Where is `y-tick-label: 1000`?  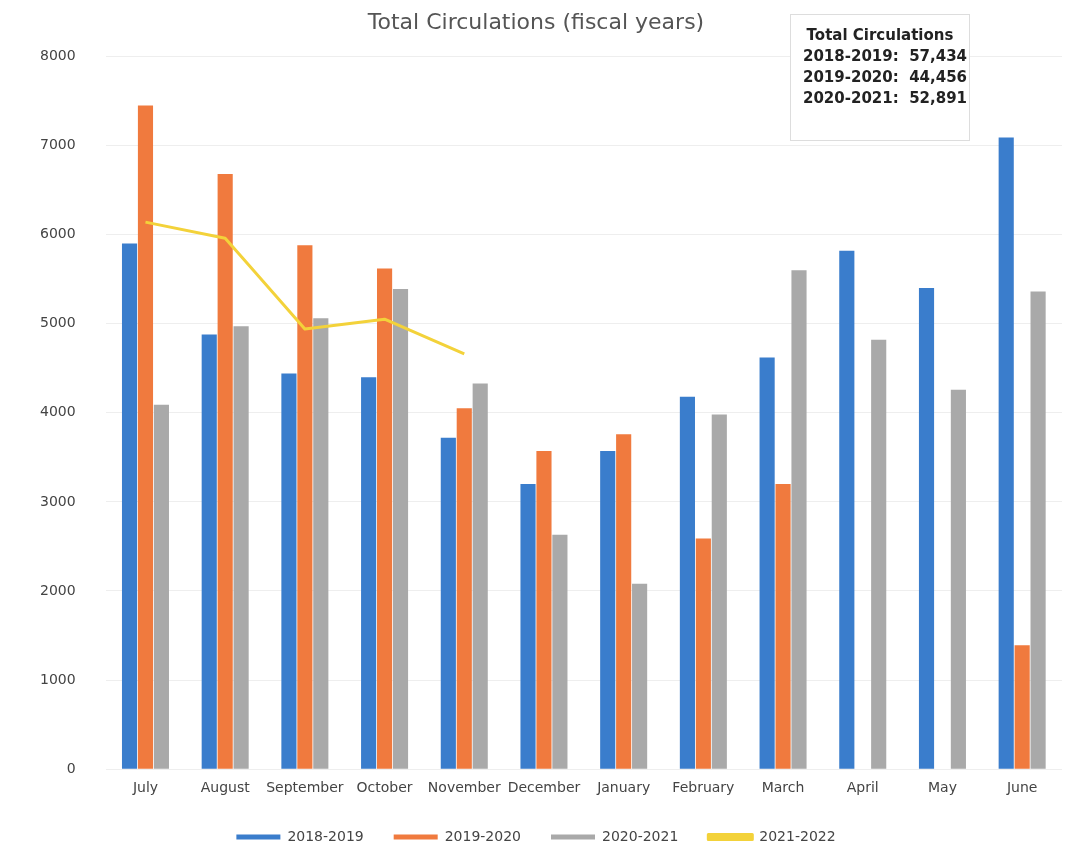
y-tick-label: 1000 is located at coordinates (57, 678).